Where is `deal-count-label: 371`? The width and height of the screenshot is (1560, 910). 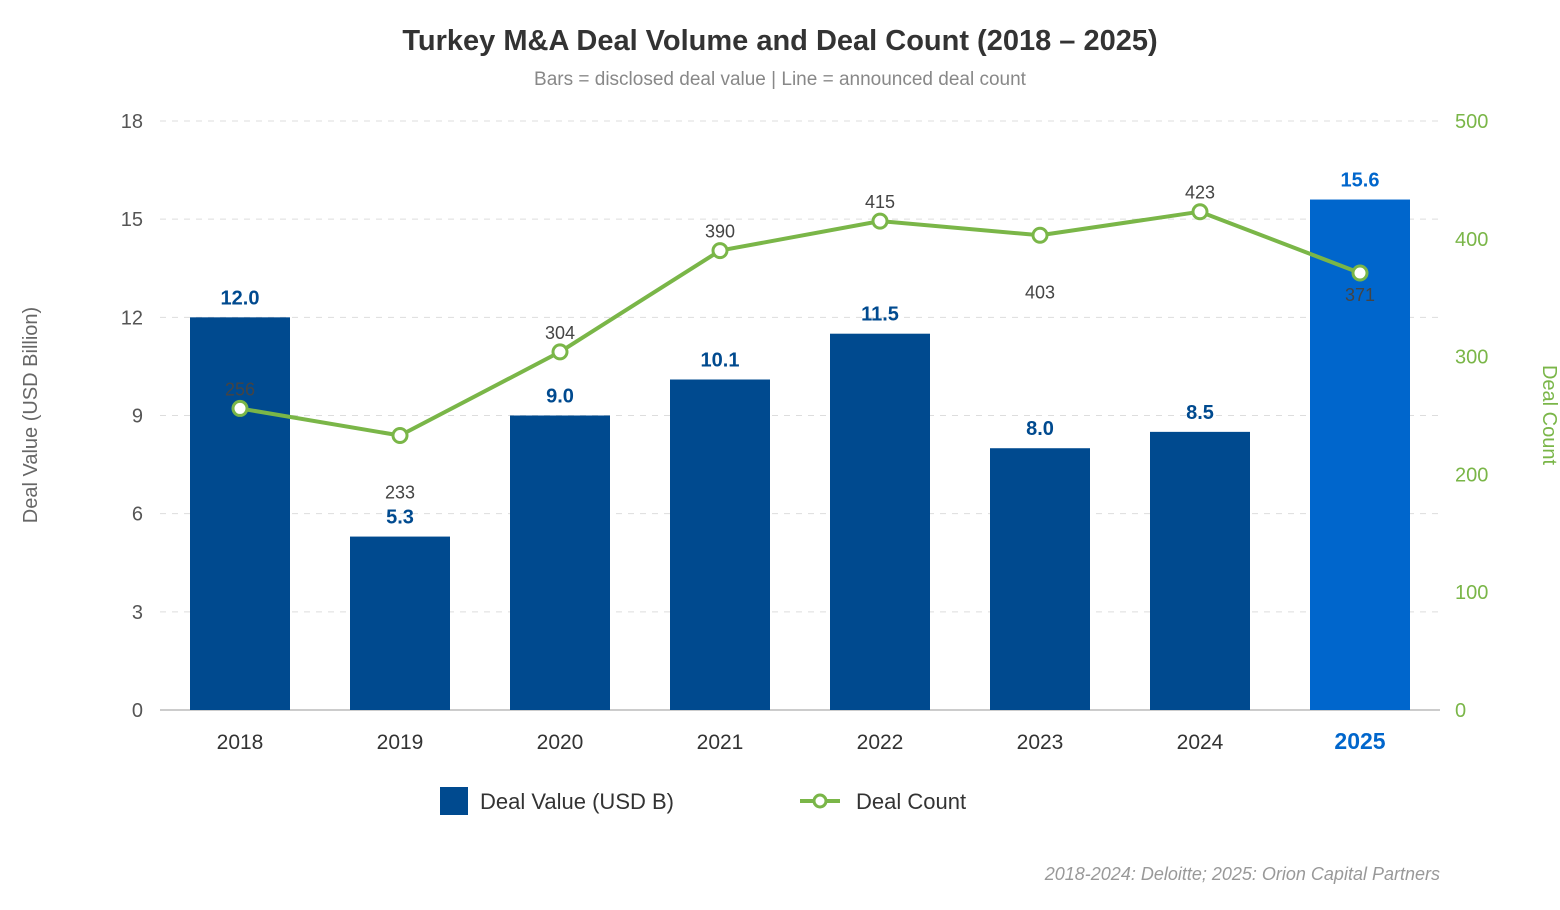
deal-count-label: 371 is located at coordinates (1360, 295).